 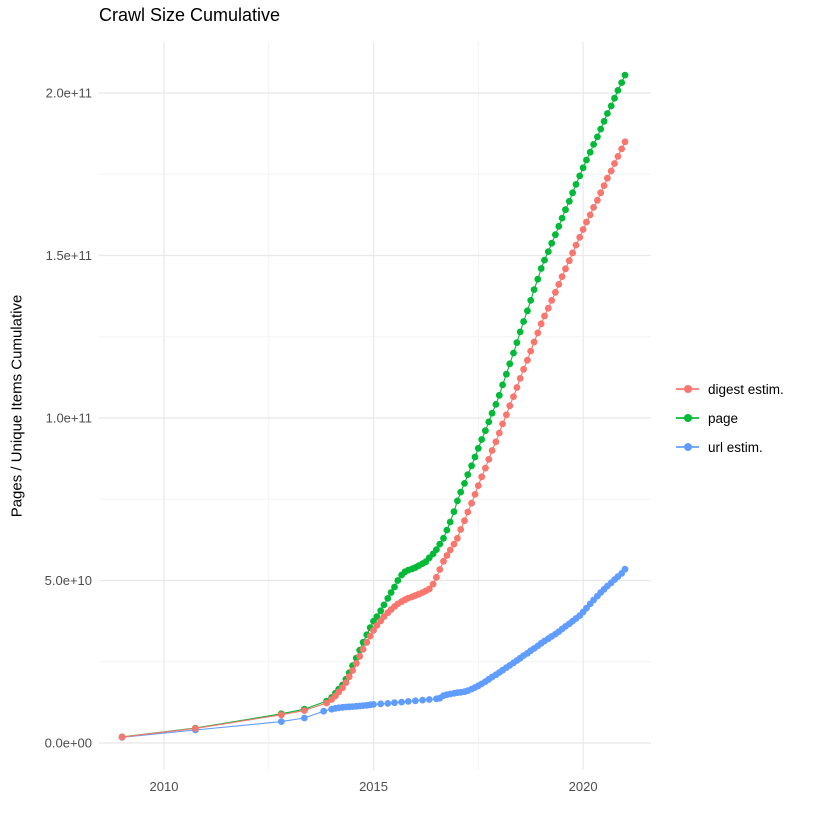 What do you see at coordinates (68, 580) in the screenshot?
I see `svg-text: 5.0e+10` at bounding box center [68, 580].